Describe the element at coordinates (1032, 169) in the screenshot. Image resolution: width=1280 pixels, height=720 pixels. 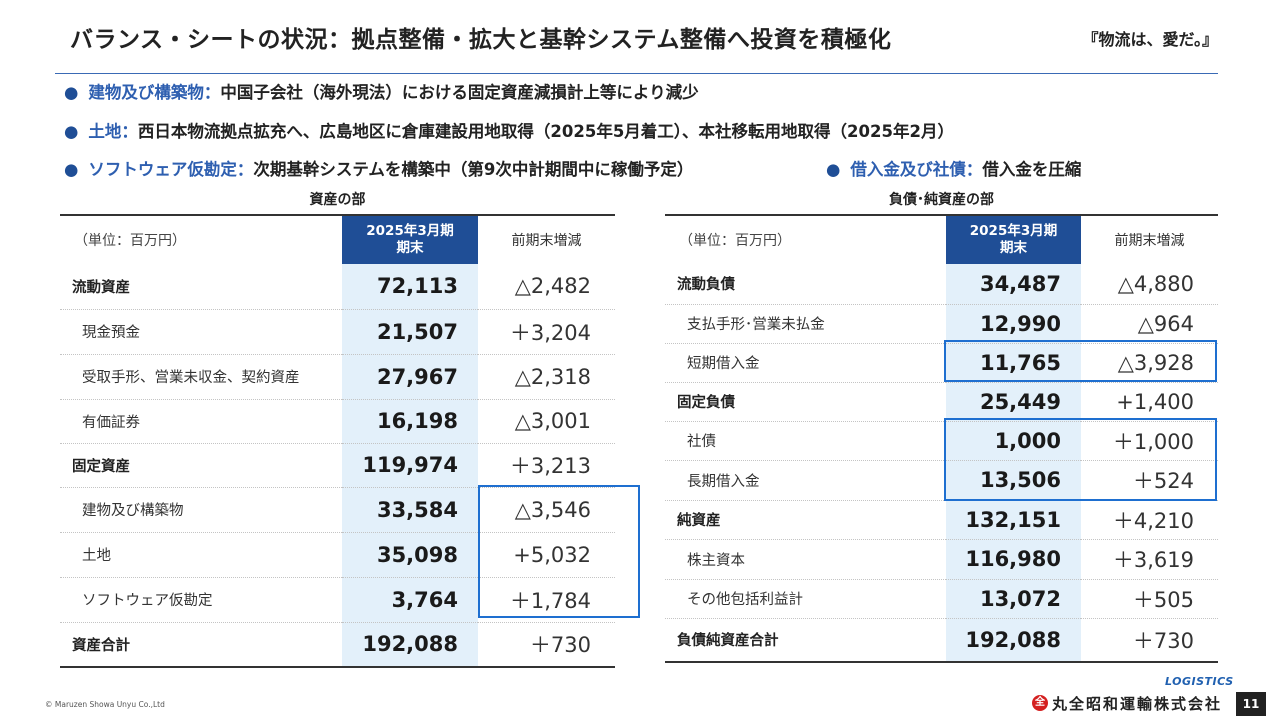
I see `bullet-text: 借入金を圧縮` at that location.